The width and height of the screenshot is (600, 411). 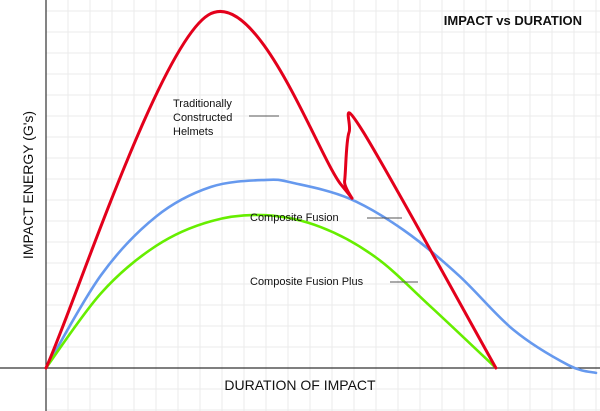 I want to click on chart-title: IMPACT vs DURATION, so click(x=513, y=20).